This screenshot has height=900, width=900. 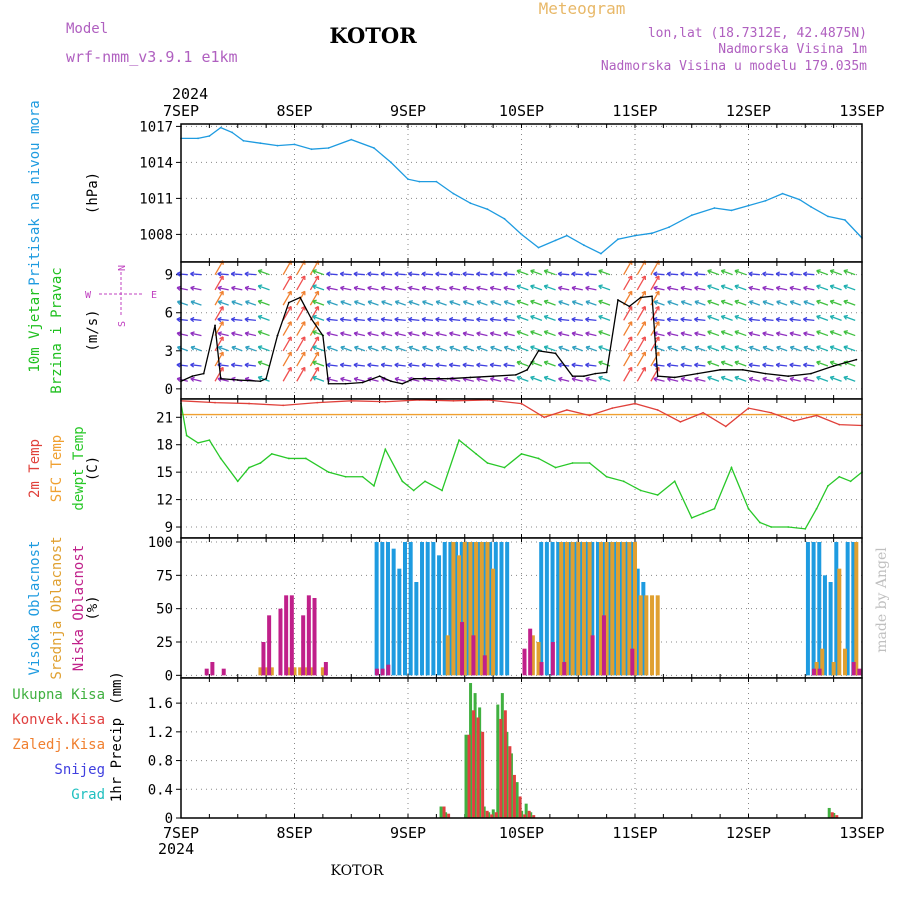 What do you see at coordinates (88, 295) in the screenshot?
I see `compass-west-label: W` at bounding box center [88, 295].